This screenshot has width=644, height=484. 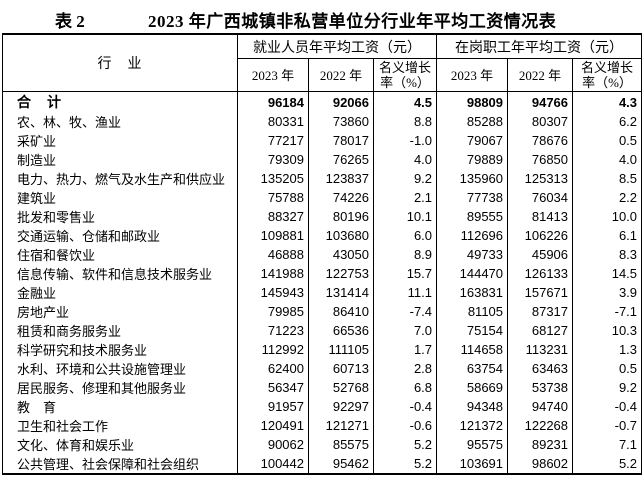 I want to click on wage-value: 73860, so click(x=341, y=121).